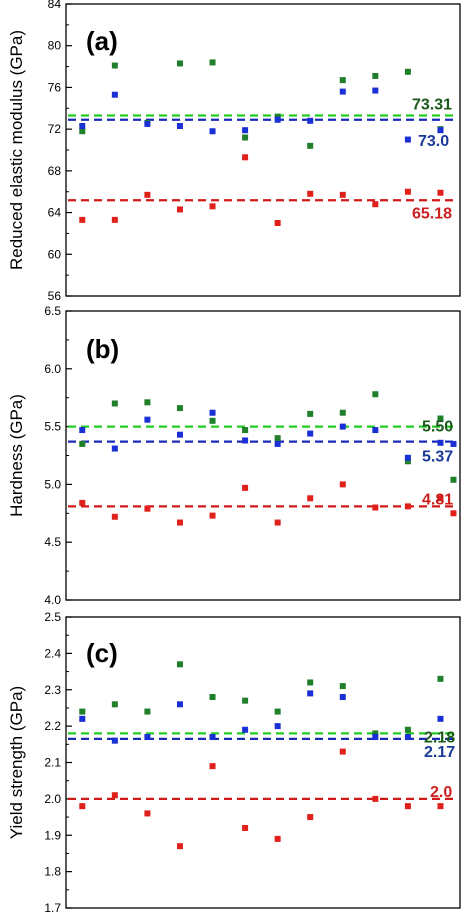  What do you see at coordinates (52, 835) in the screenshot?
I see `y-tick-label: 1.9` at bounding box center [52, 835].